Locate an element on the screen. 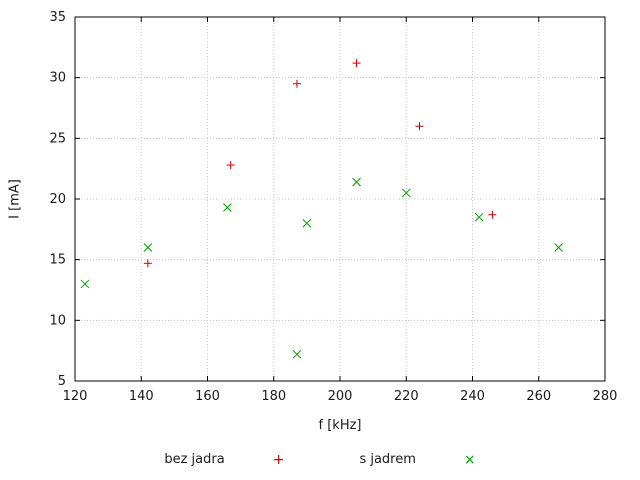 This screenshot has width=640, height=480. x-tick-label: 140 is located at coordinates (141, 396).